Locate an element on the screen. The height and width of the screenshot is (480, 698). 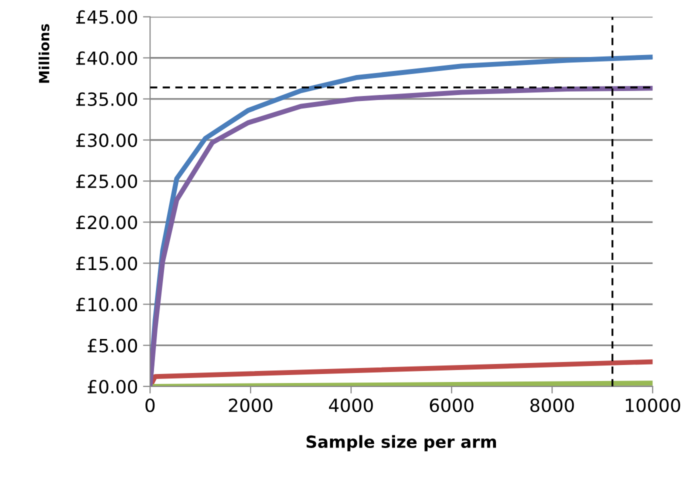
y-tick-label: £35.00 is located at coordinates (107, 99).